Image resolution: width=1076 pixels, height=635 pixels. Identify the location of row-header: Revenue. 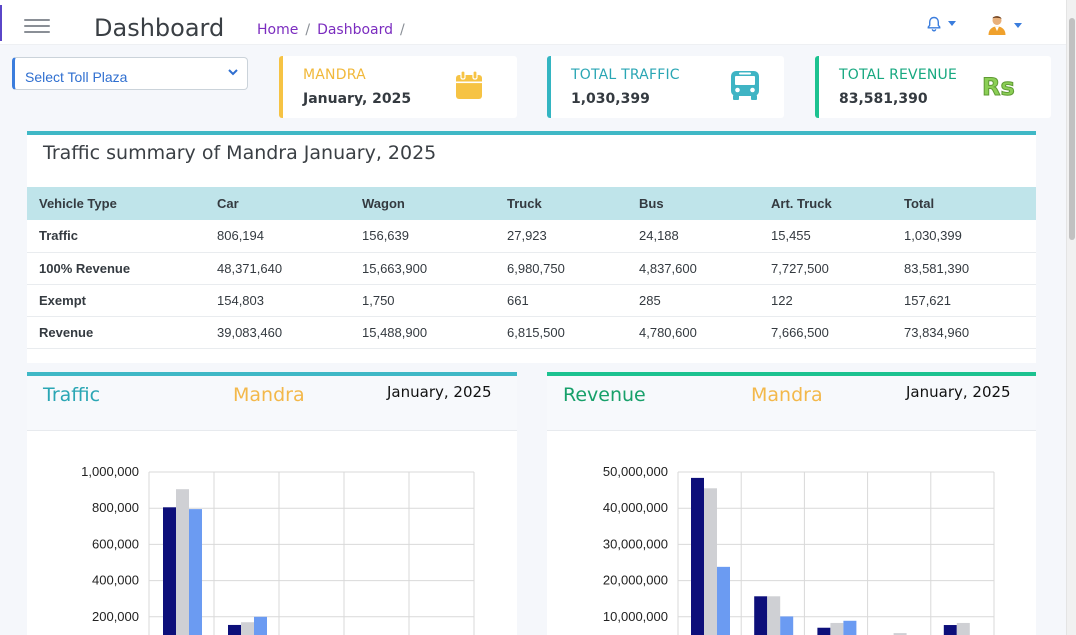
(116, 332).